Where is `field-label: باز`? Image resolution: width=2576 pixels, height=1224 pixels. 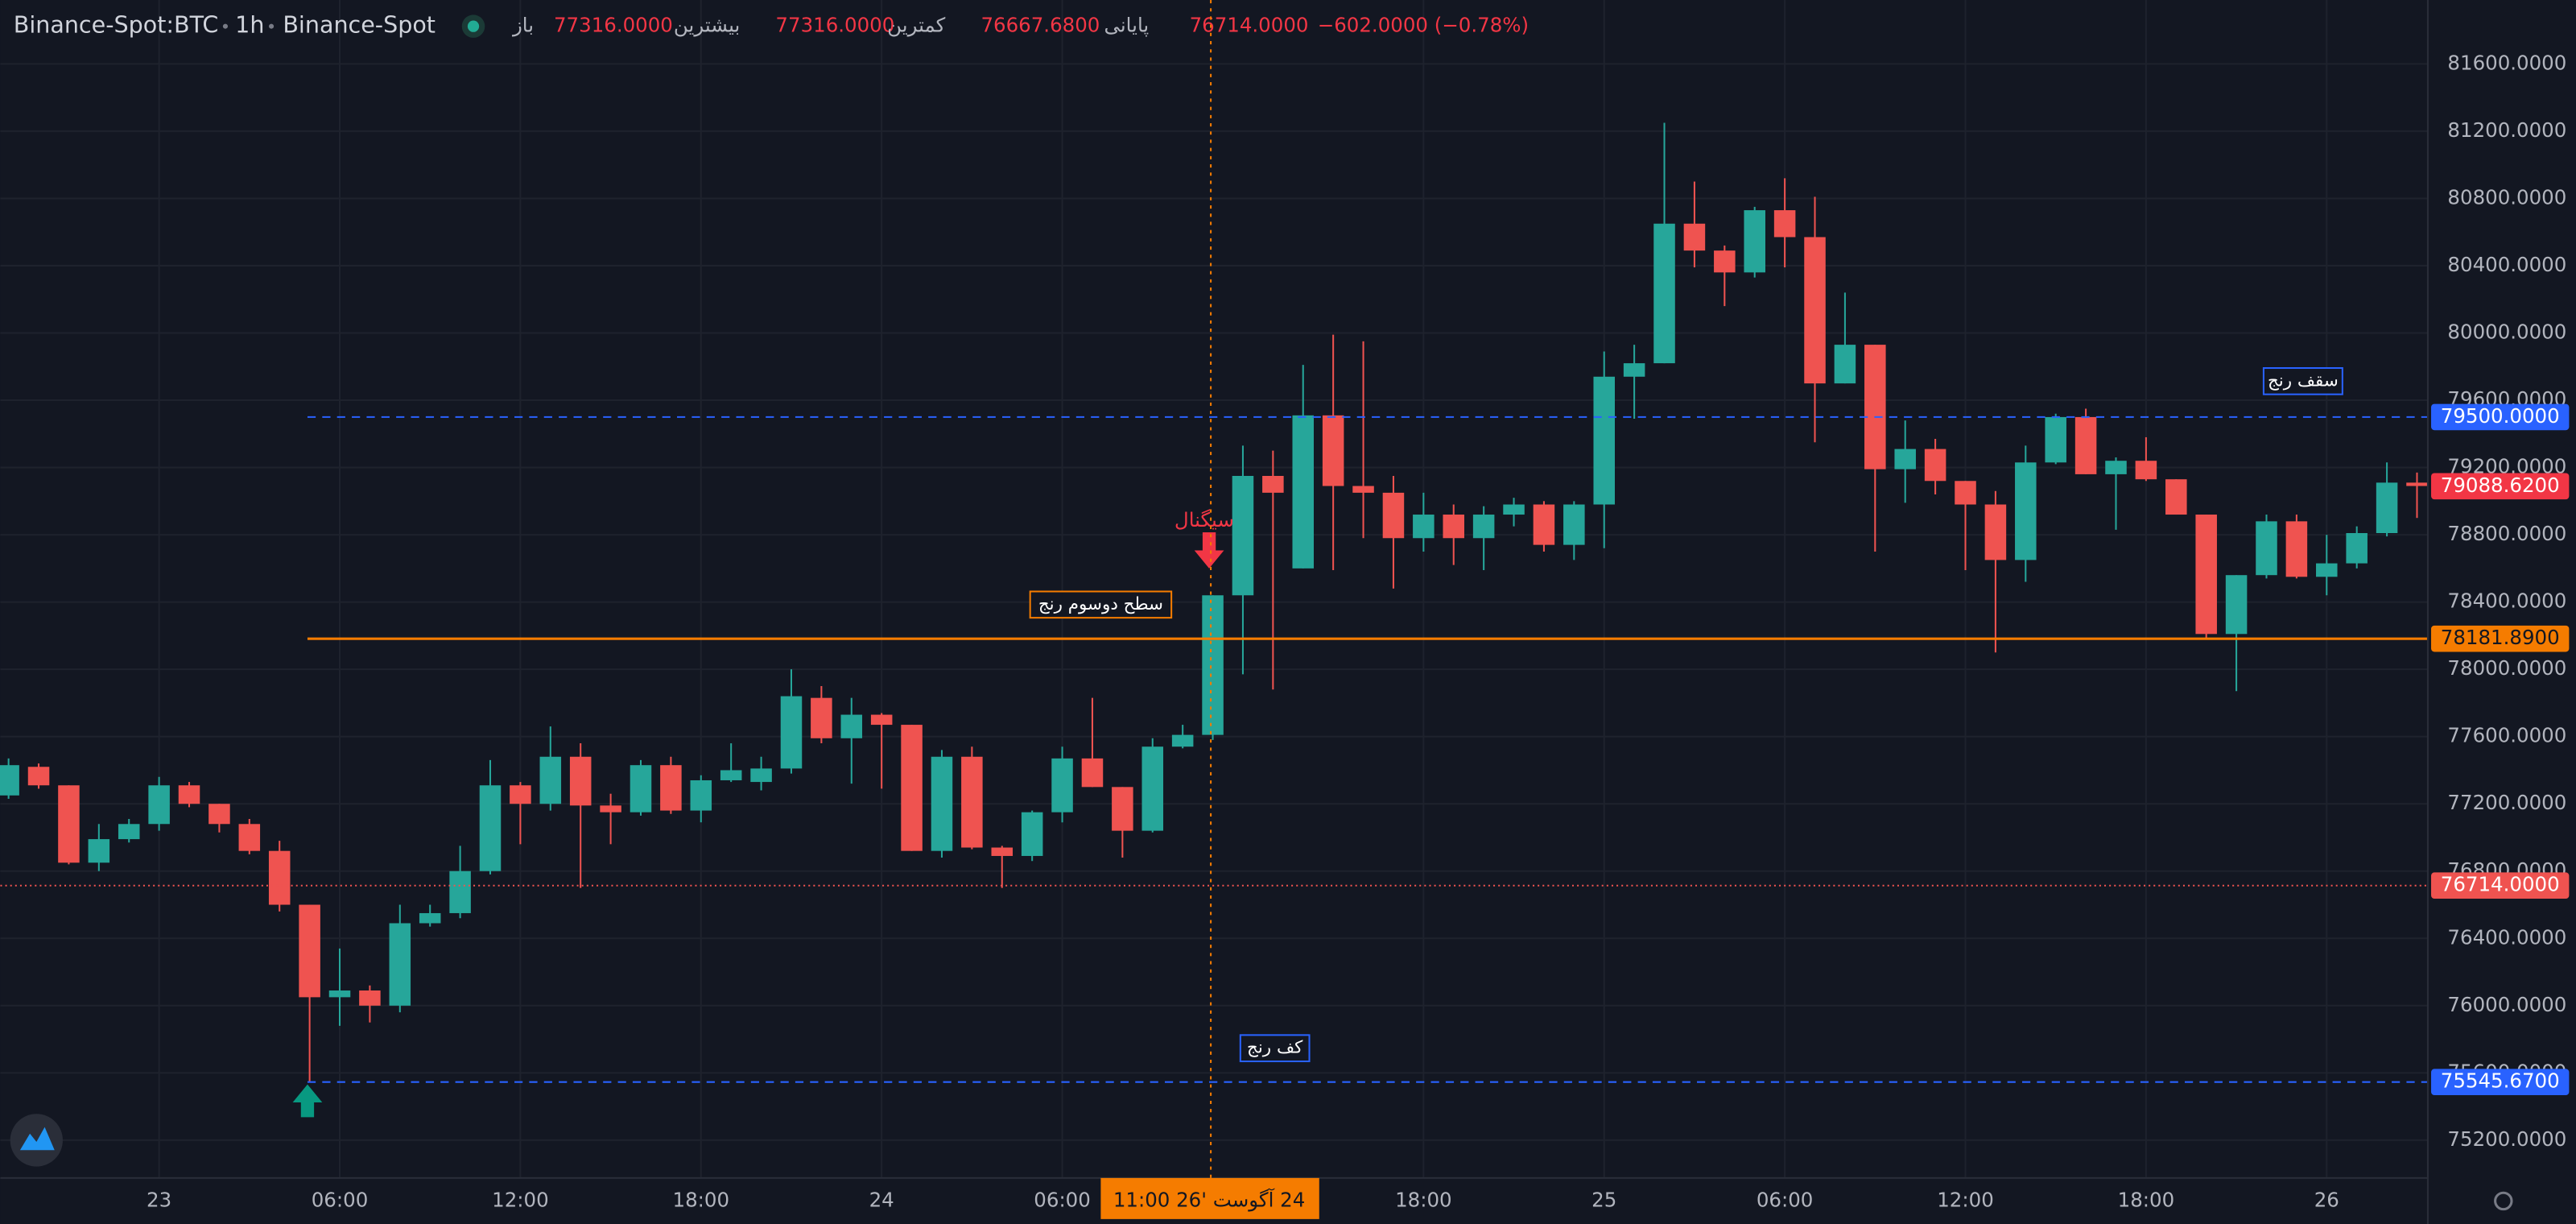
field-label: باز is located at coordinates (522, 25).